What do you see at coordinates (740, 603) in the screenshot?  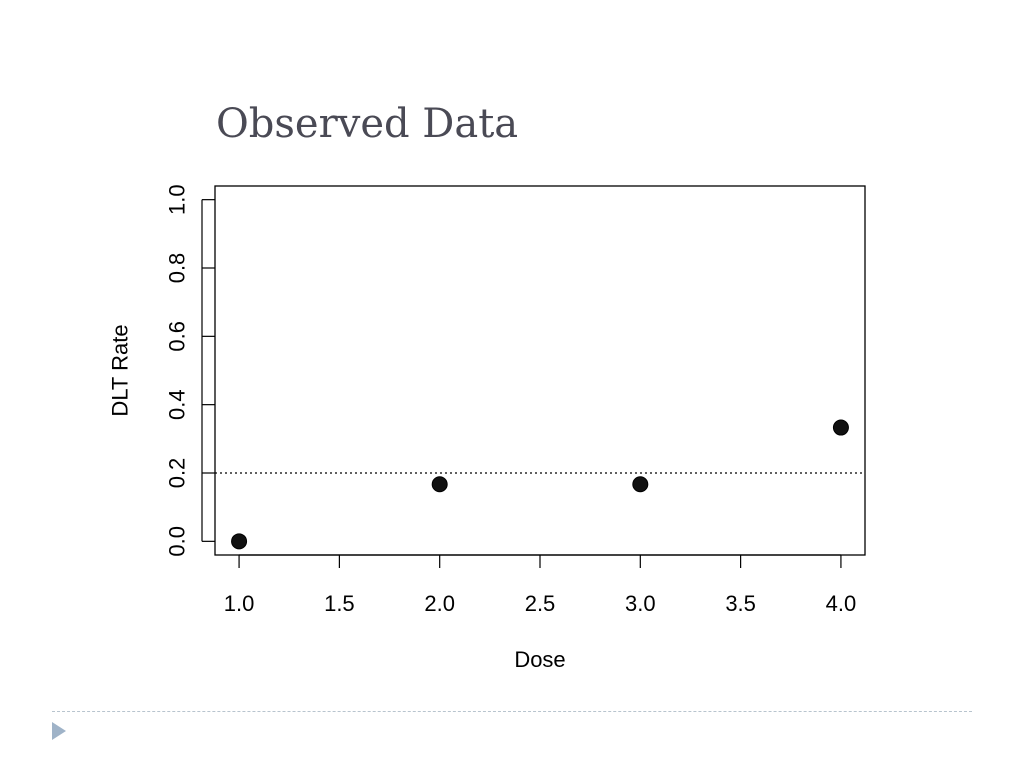 I see `x-tick-label: 3.5` at bounding box center [740, 603].